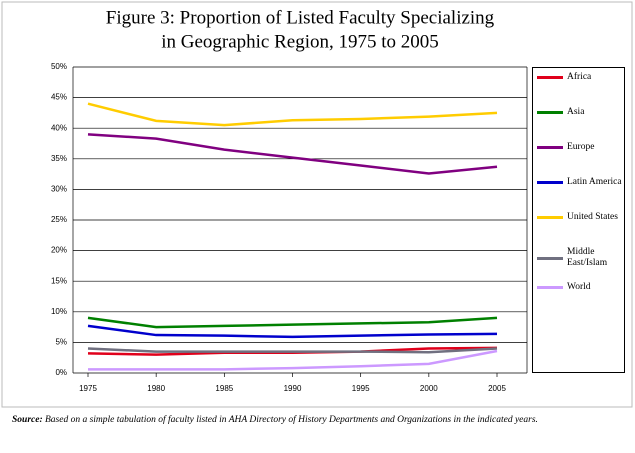  Describe the element at coordinates (594, 182) in the screenshot. I see `legend-label: Latin America` at that location.